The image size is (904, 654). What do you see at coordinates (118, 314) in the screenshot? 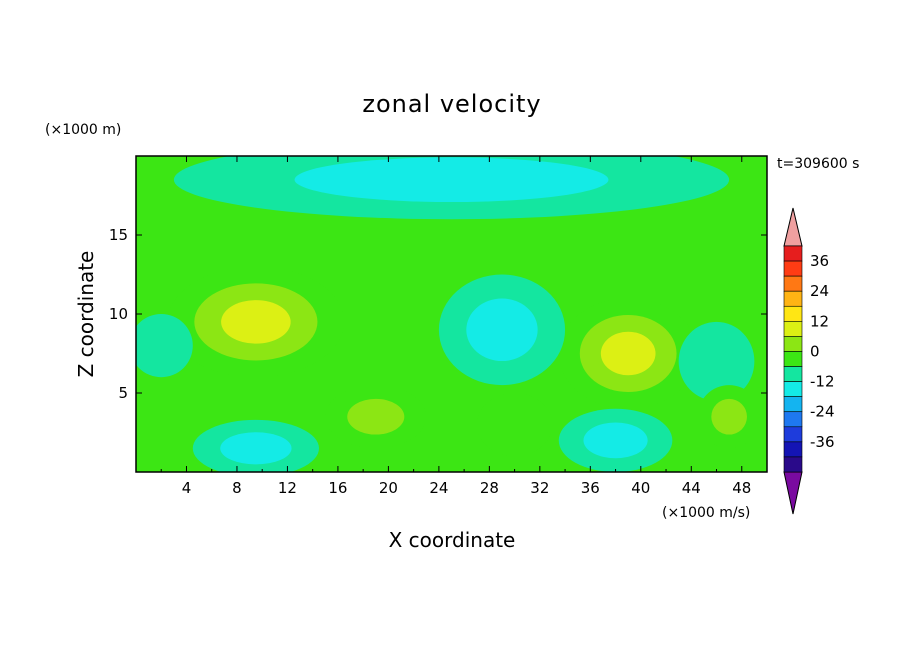
I see `y-tick-label-10: 10` at bounding box center [118, 314].